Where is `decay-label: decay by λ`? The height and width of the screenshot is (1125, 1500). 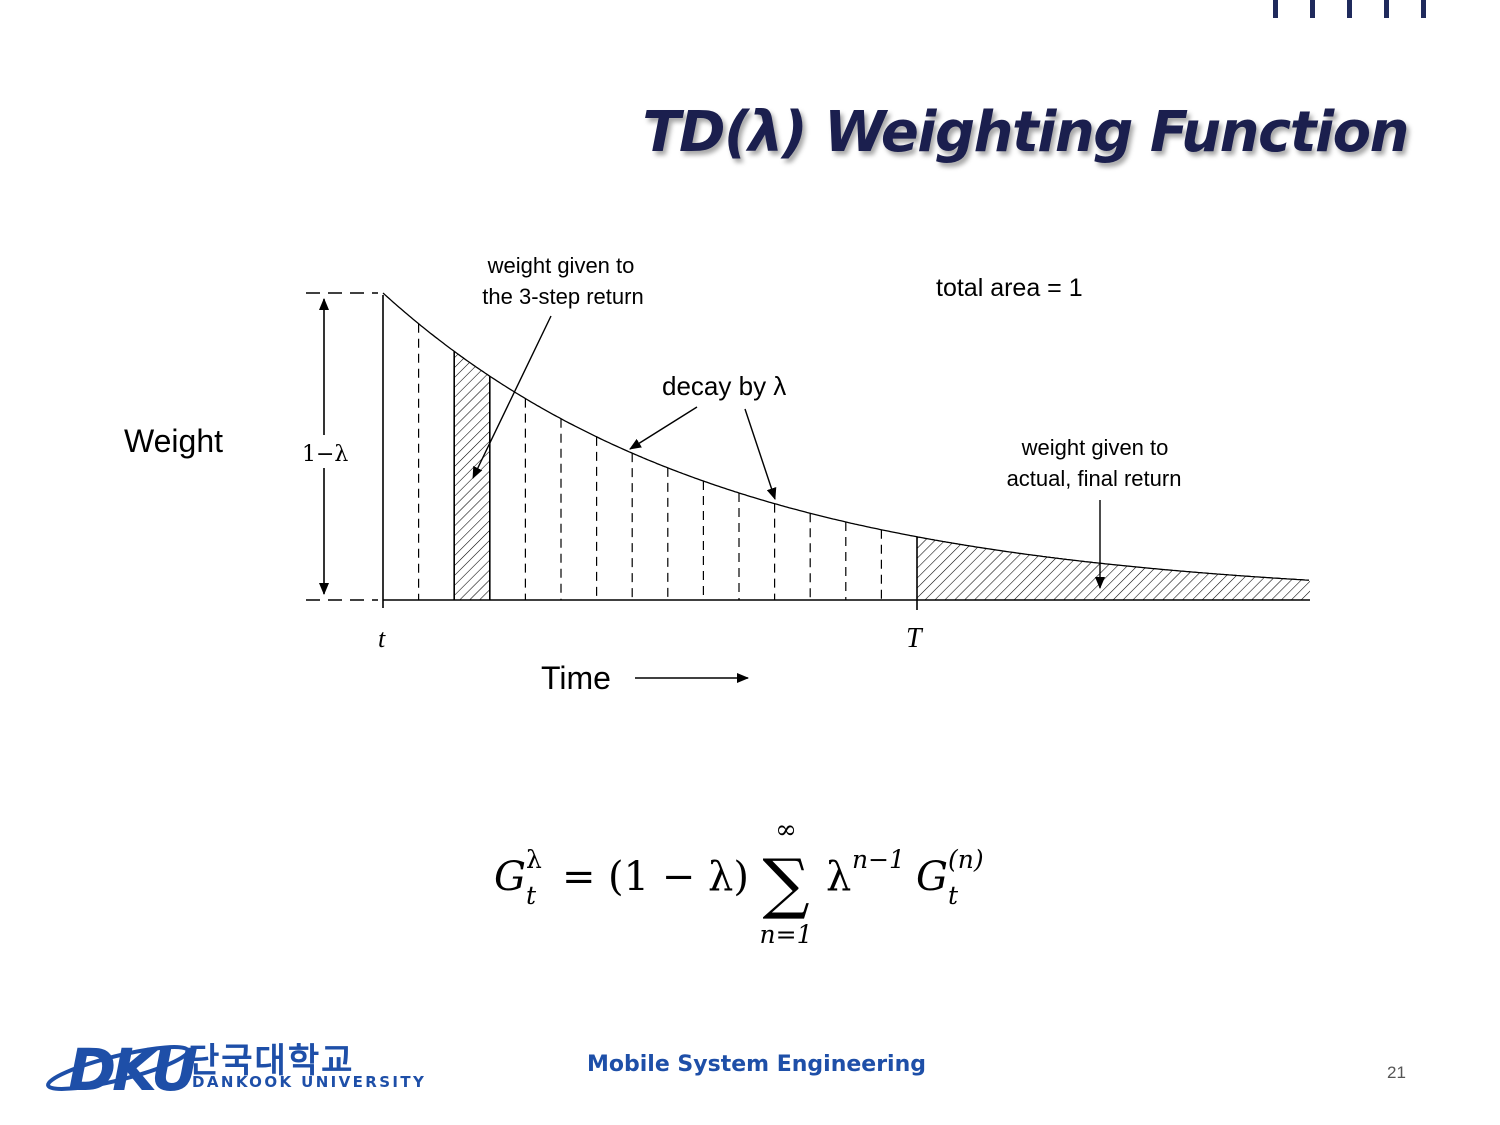
decay-label: decay by λ is located at coordinates (724, 386).